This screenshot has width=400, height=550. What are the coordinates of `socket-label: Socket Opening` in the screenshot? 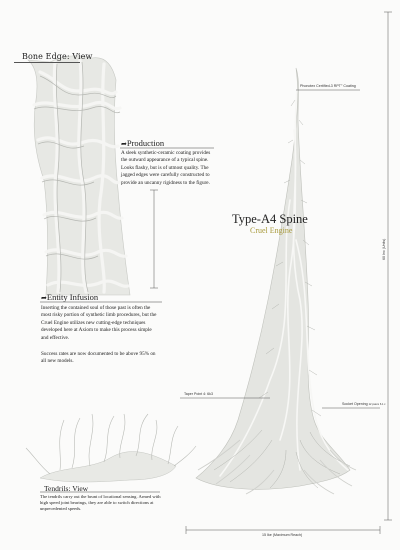 It's located at (355, 404).